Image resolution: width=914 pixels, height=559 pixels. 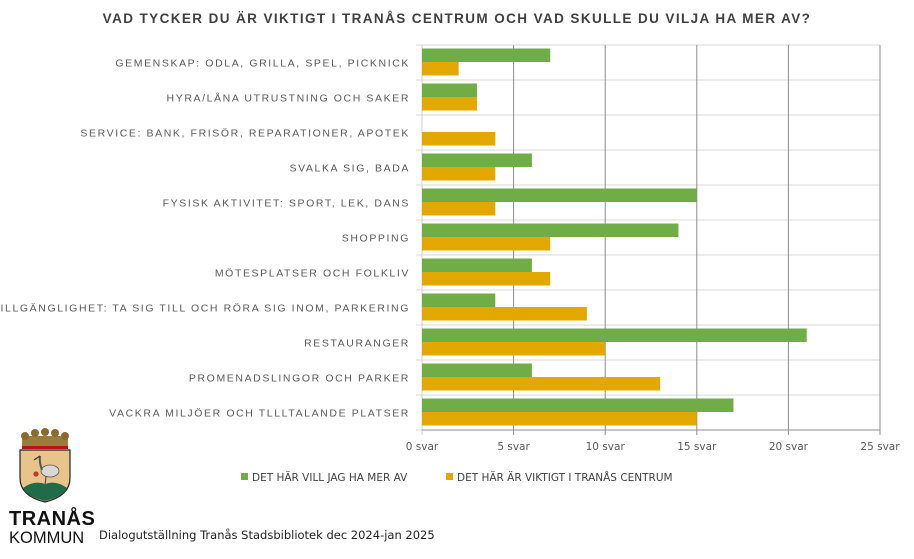 I want to click on category-label: FYSISK AKTIVITET: SPORT, LEK, DANS, so click(x=286, y=204).